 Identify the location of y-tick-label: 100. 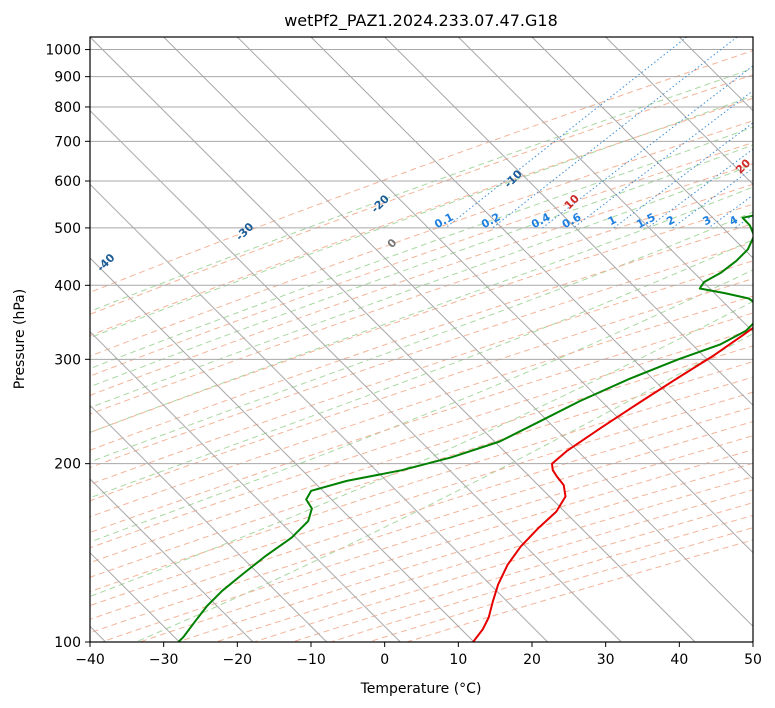
(67, 643).